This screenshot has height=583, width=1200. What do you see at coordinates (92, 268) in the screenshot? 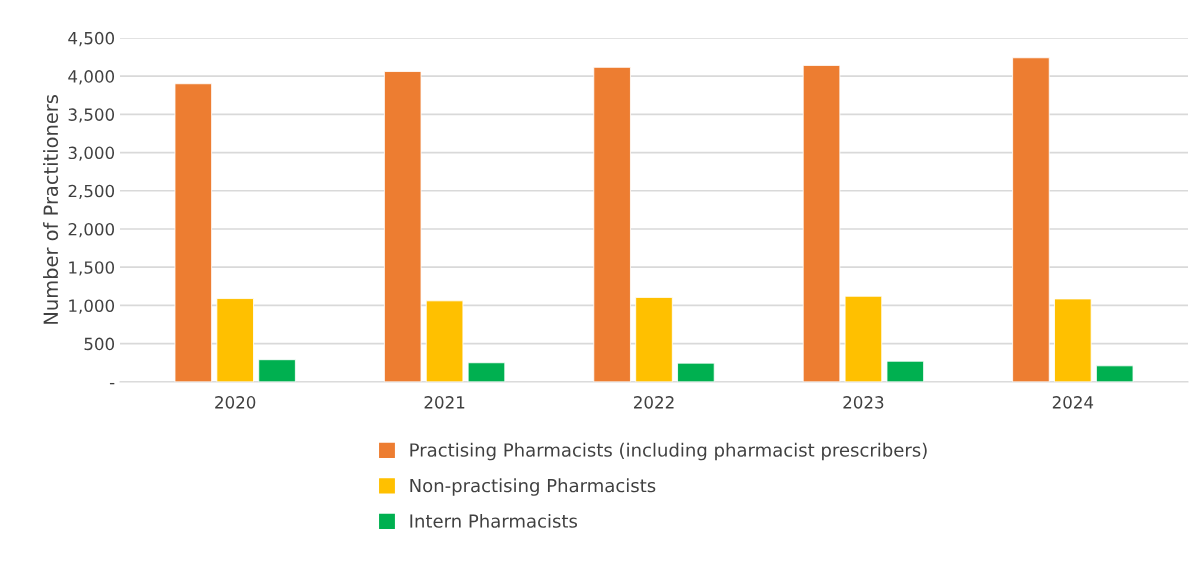
I see `y-tick-label: 1,500` at bounding box center [92, 268].